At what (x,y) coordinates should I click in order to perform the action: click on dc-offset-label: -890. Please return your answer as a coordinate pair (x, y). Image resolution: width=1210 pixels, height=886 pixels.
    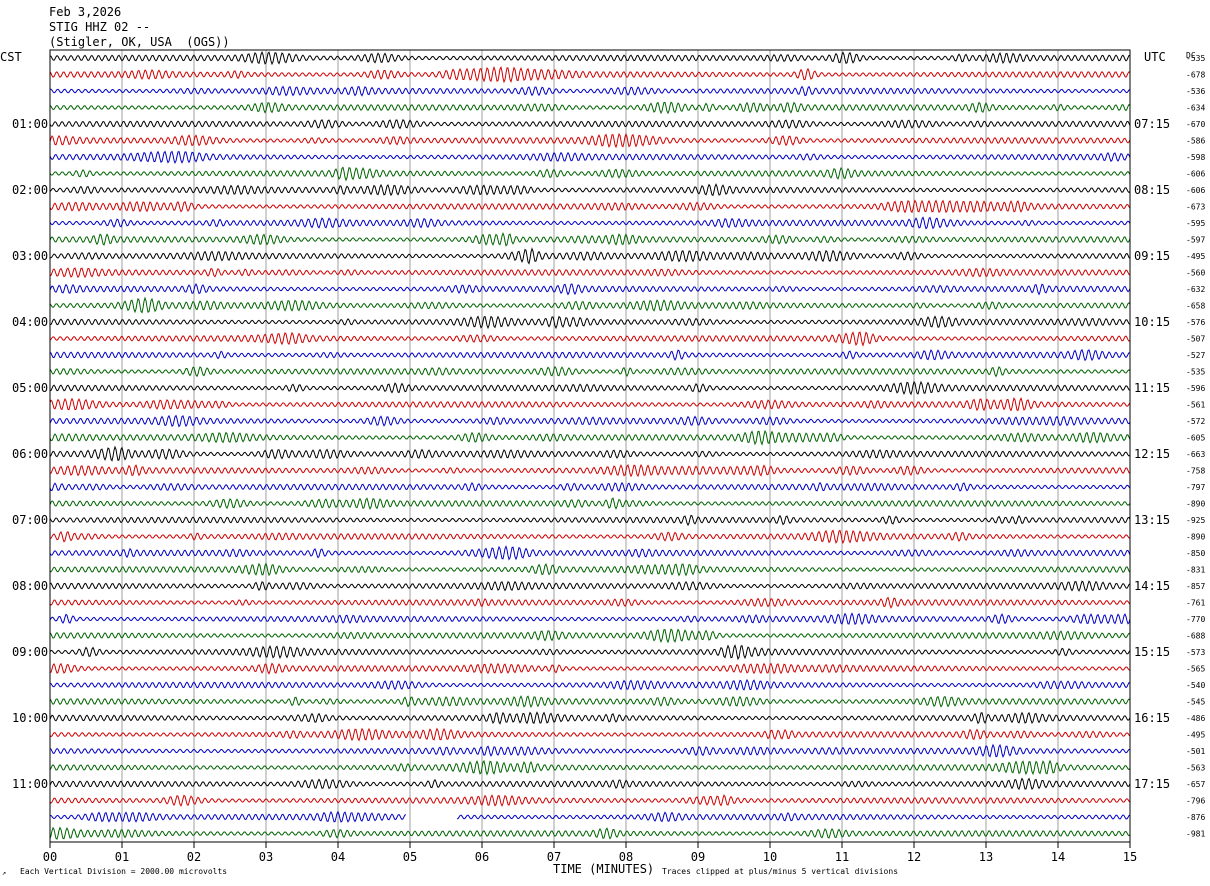
    Looking at the image, I should click on (1195, 537).